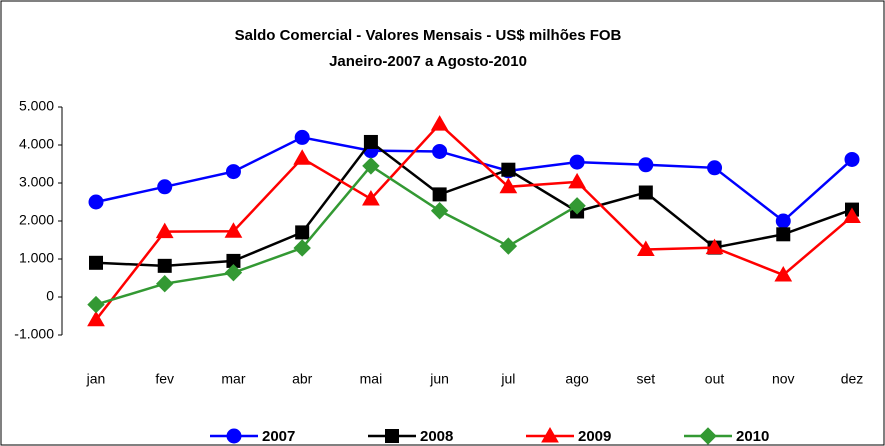 This screenshot has height=446, width=885. Describe the element at coordinates (278, 436) in the screenshot. I see `legend-label: 2007` at that location.